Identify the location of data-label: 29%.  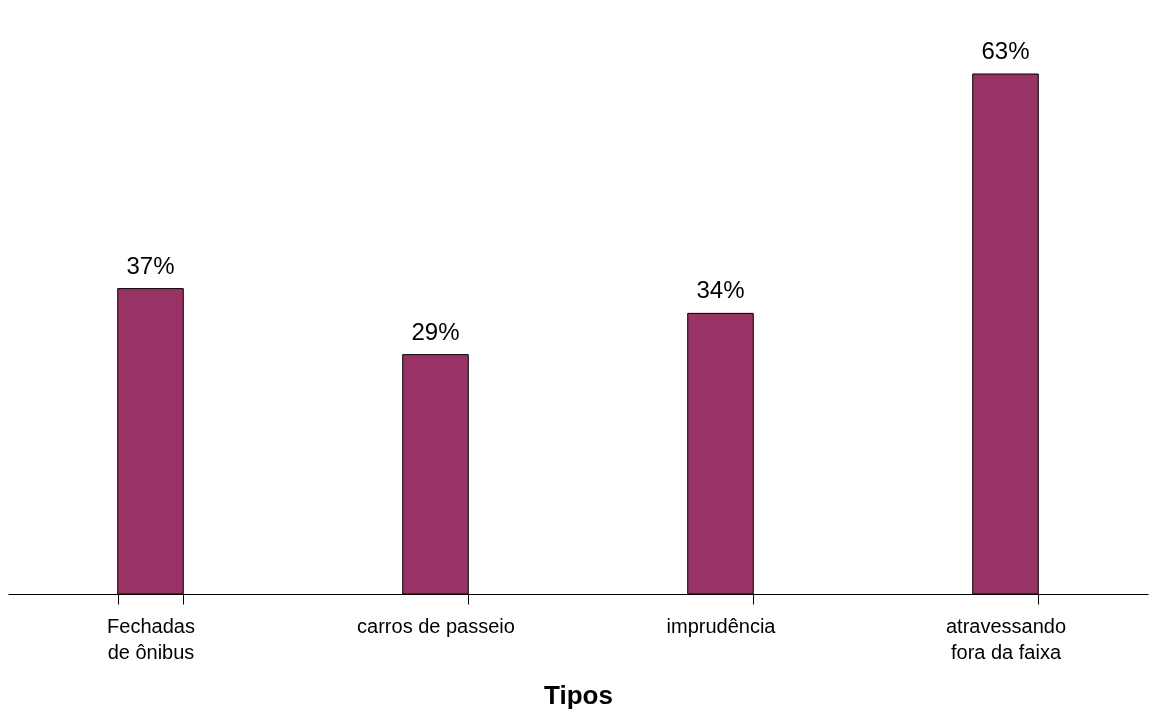
(435, 331).